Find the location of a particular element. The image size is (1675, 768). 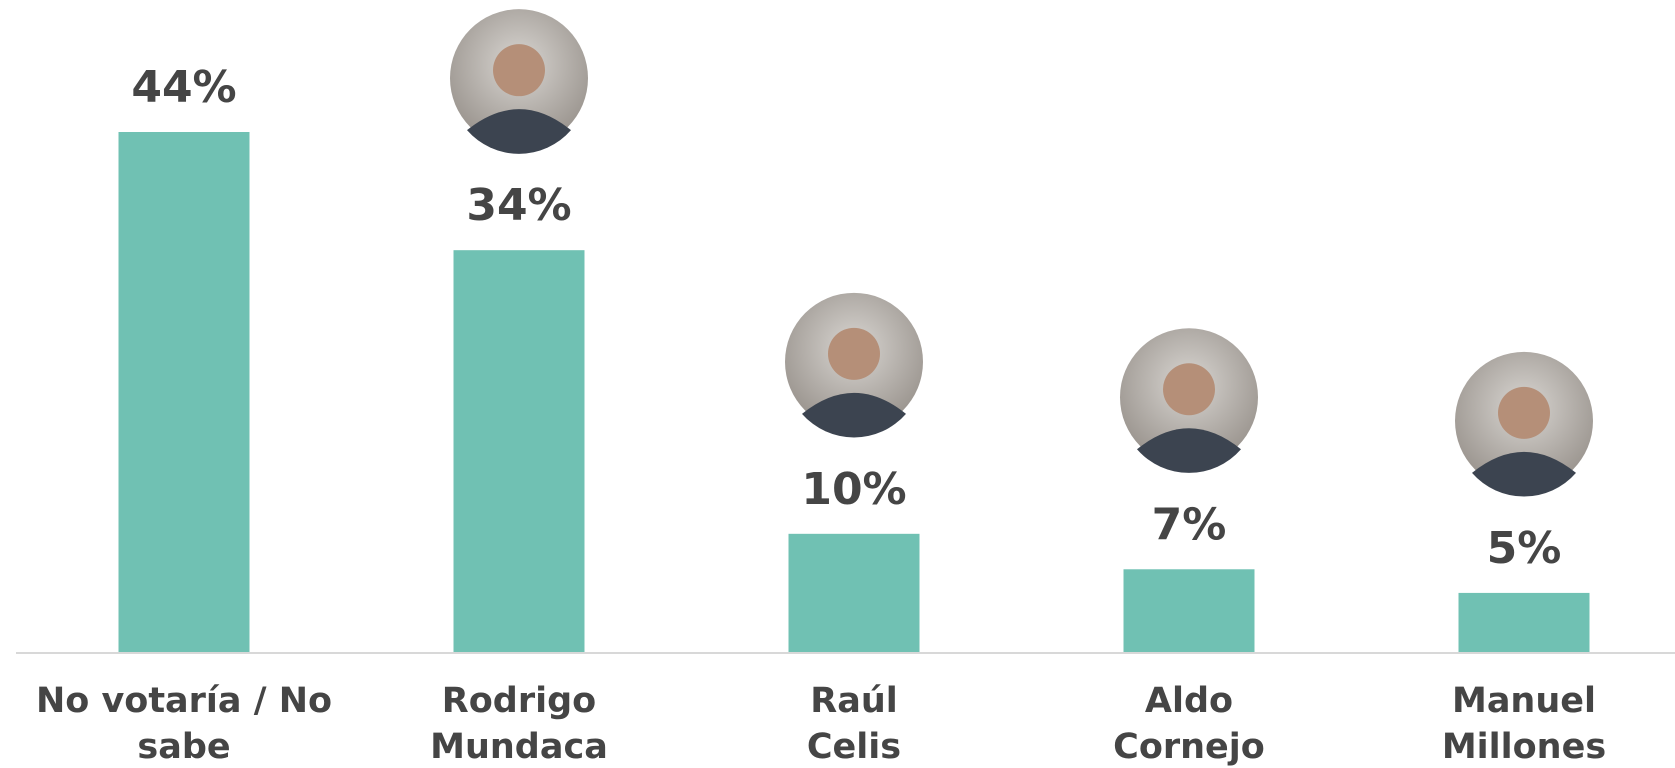

x-tick-label: No votaría / No is located at coordinates (184, 701).